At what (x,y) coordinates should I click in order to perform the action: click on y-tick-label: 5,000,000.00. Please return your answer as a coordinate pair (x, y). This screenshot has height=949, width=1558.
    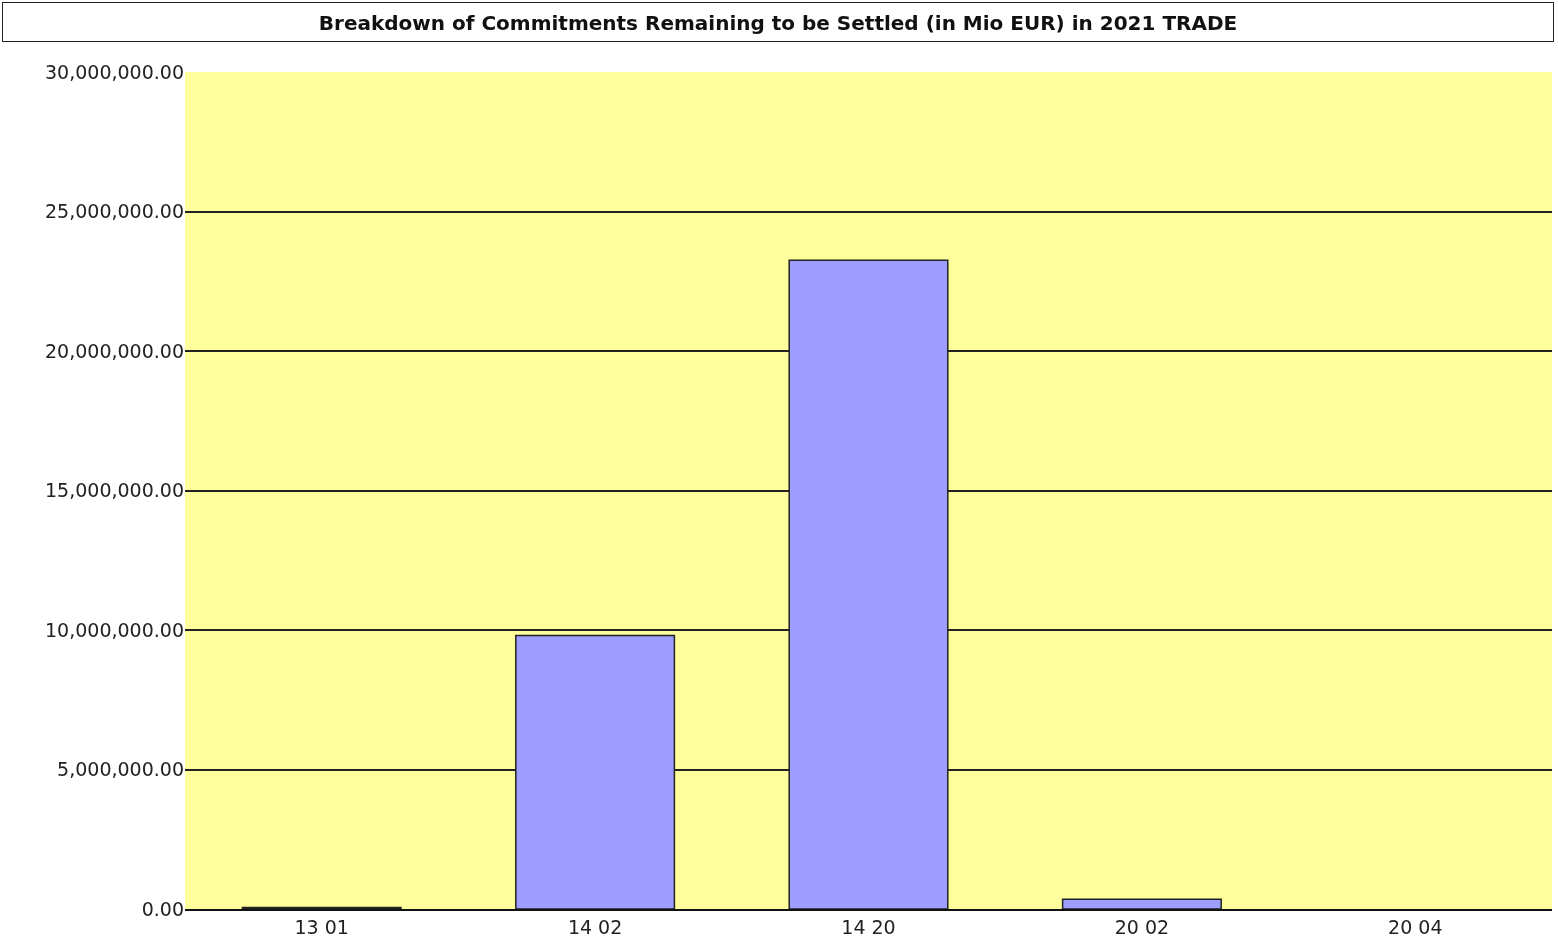
    Looking at the image, I should click on (120, 769).